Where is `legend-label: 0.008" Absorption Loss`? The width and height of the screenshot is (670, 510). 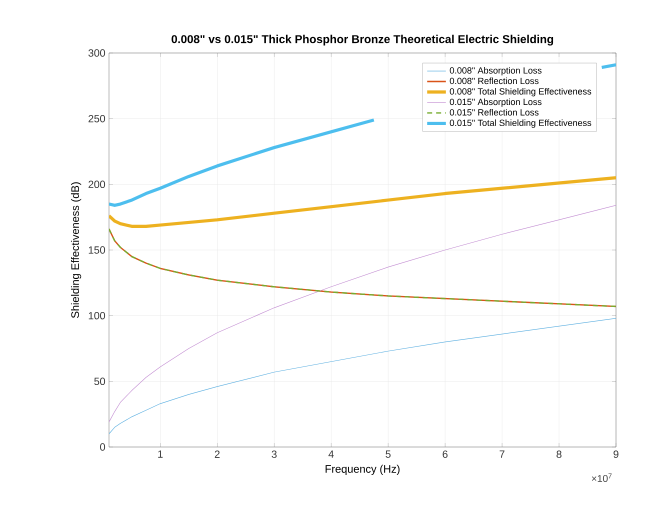
legend-label: 0.008" Absorption Loss is located at coordinates (496, 71).